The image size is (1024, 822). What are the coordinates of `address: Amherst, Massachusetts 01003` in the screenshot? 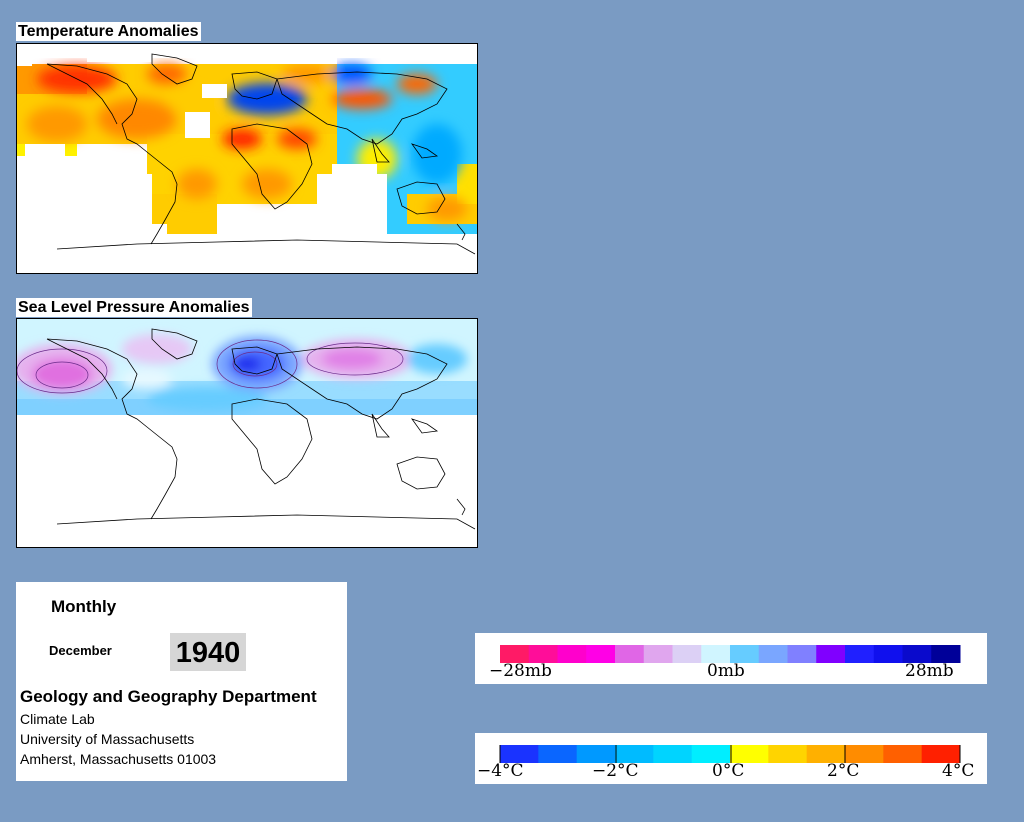 It's located at (118, 759).